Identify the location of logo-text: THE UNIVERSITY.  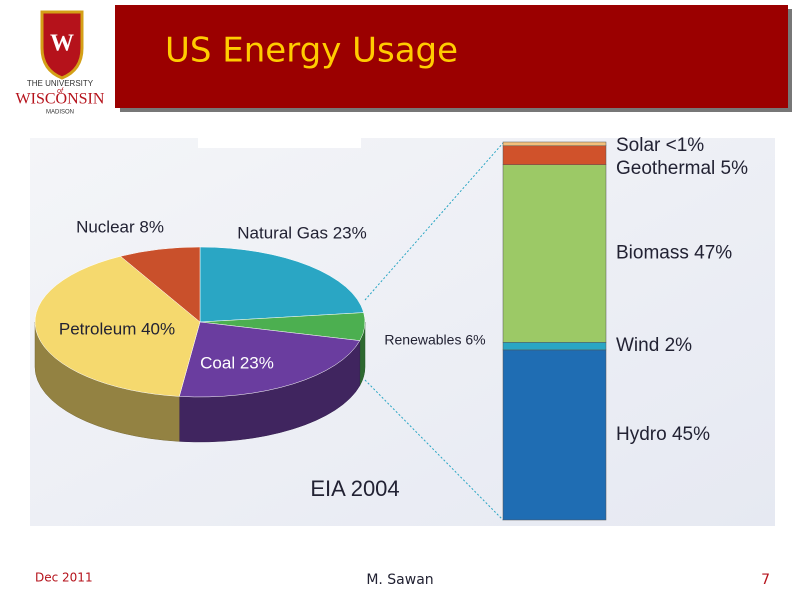
(60, 83).